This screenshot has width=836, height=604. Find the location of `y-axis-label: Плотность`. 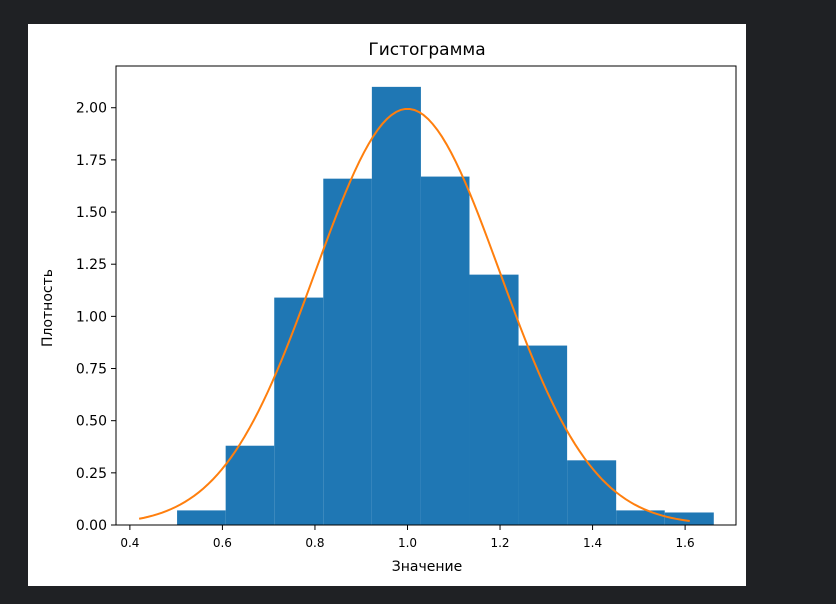

y-axis-label: Плотность is located at coordinates (48, 308).